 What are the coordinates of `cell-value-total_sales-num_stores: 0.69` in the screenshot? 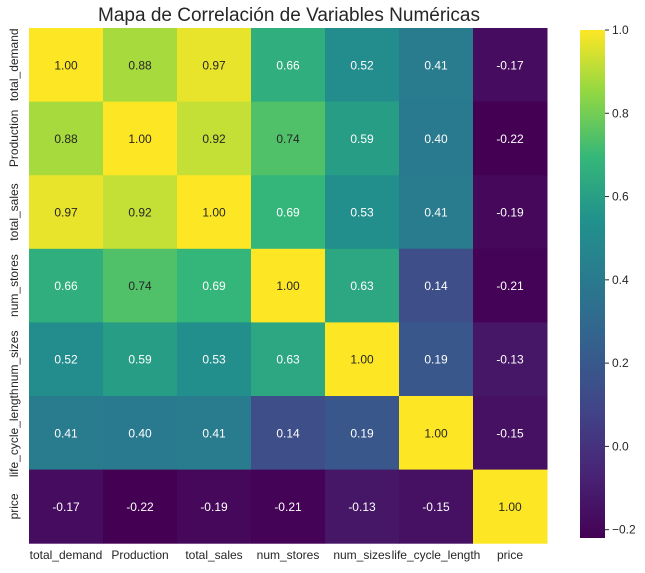 It's located at (288, 213).